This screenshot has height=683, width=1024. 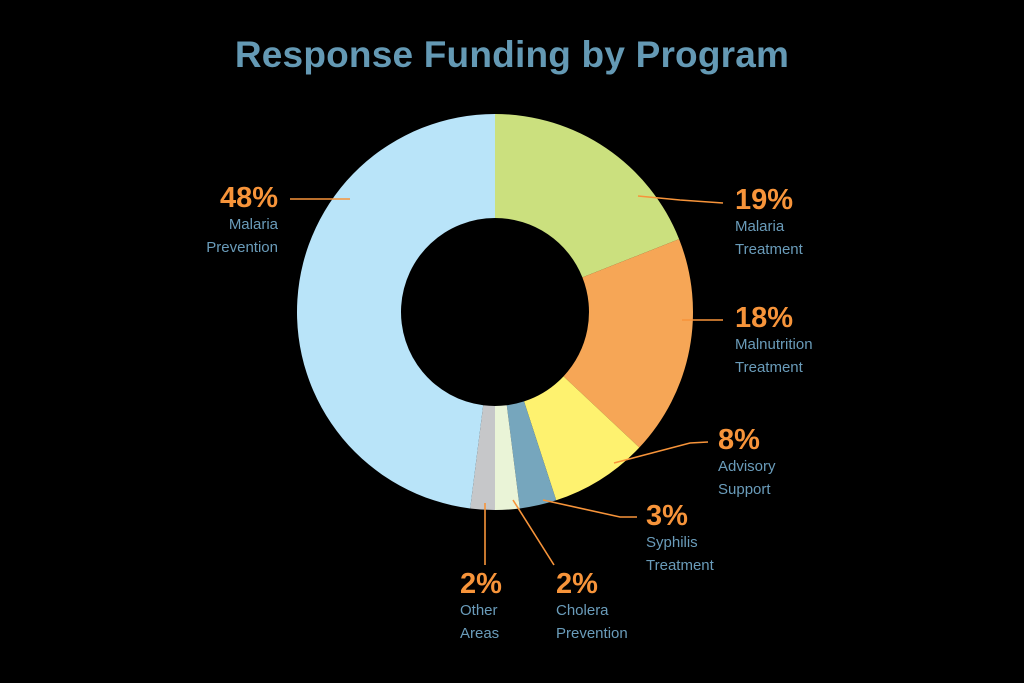 I want to click on percent-value: 18%, so click(x=764, y=318).